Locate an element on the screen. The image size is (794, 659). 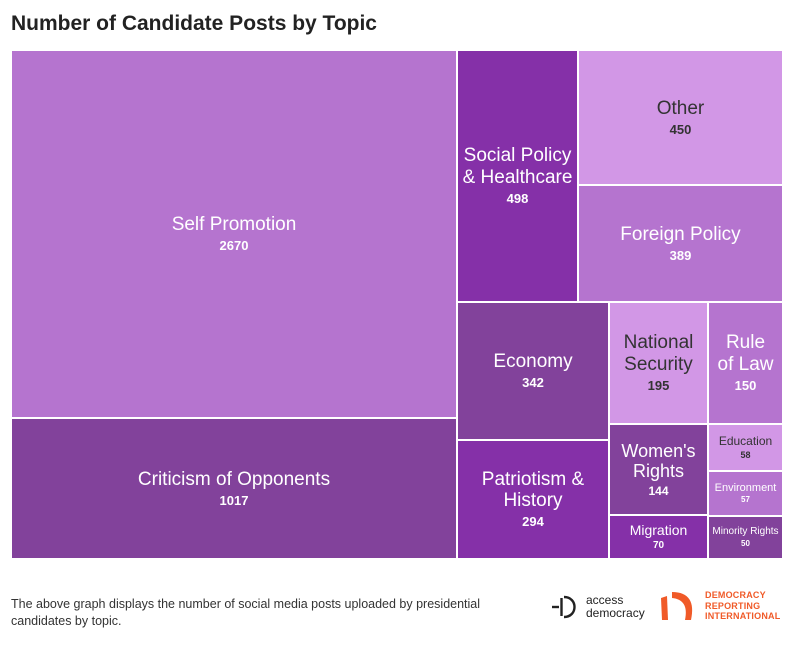
treemap-cell-migration: Migration 70 is located at coordinates (658, 537).